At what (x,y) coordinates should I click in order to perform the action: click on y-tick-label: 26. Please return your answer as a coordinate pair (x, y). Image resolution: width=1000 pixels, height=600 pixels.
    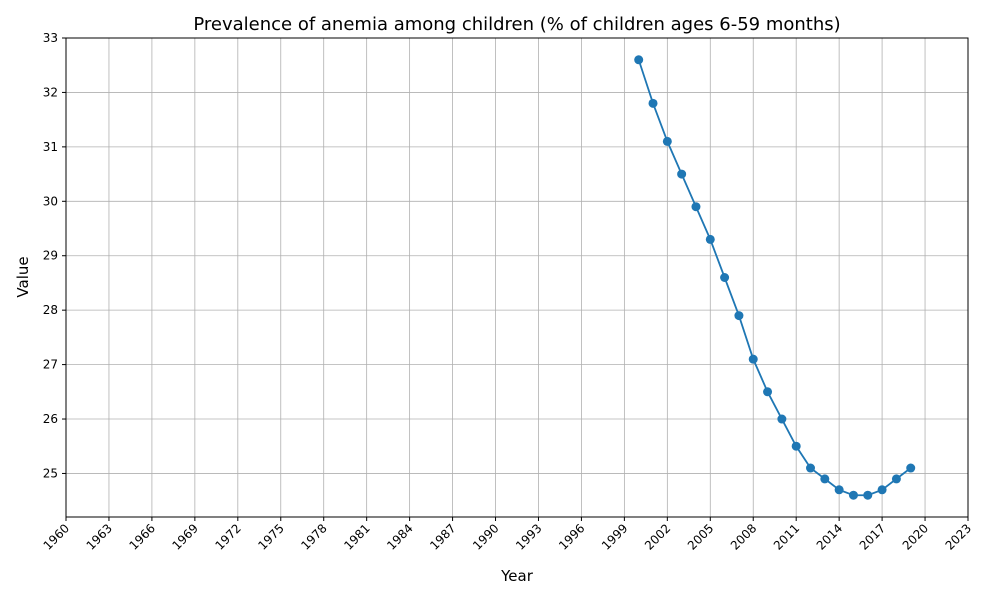
    Looking at the image, I should click on (50, 419).